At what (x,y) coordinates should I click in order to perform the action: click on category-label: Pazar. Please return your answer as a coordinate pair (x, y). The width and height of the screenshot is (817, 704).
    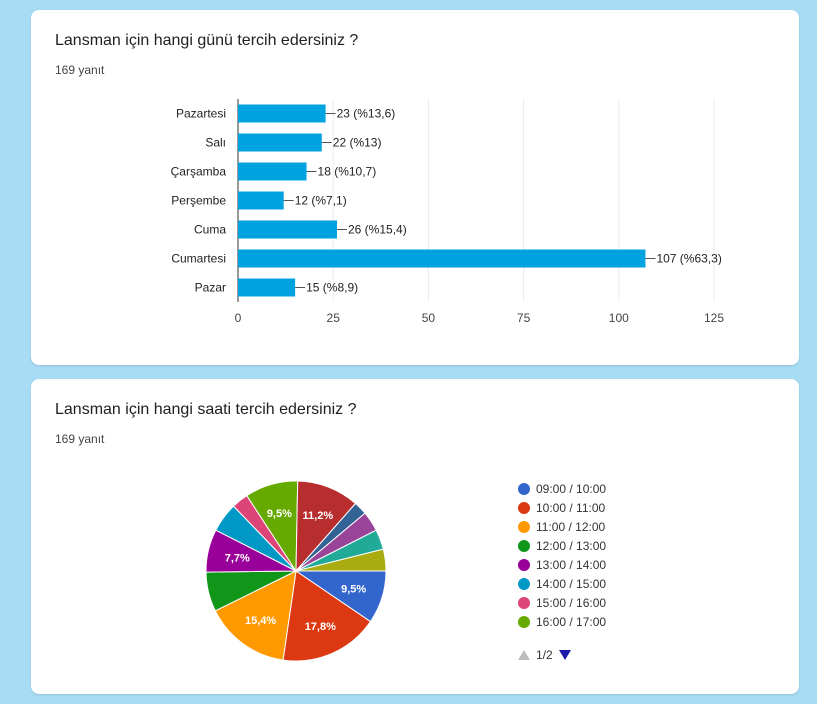
    Looking at the image, I should click on (210, 288).